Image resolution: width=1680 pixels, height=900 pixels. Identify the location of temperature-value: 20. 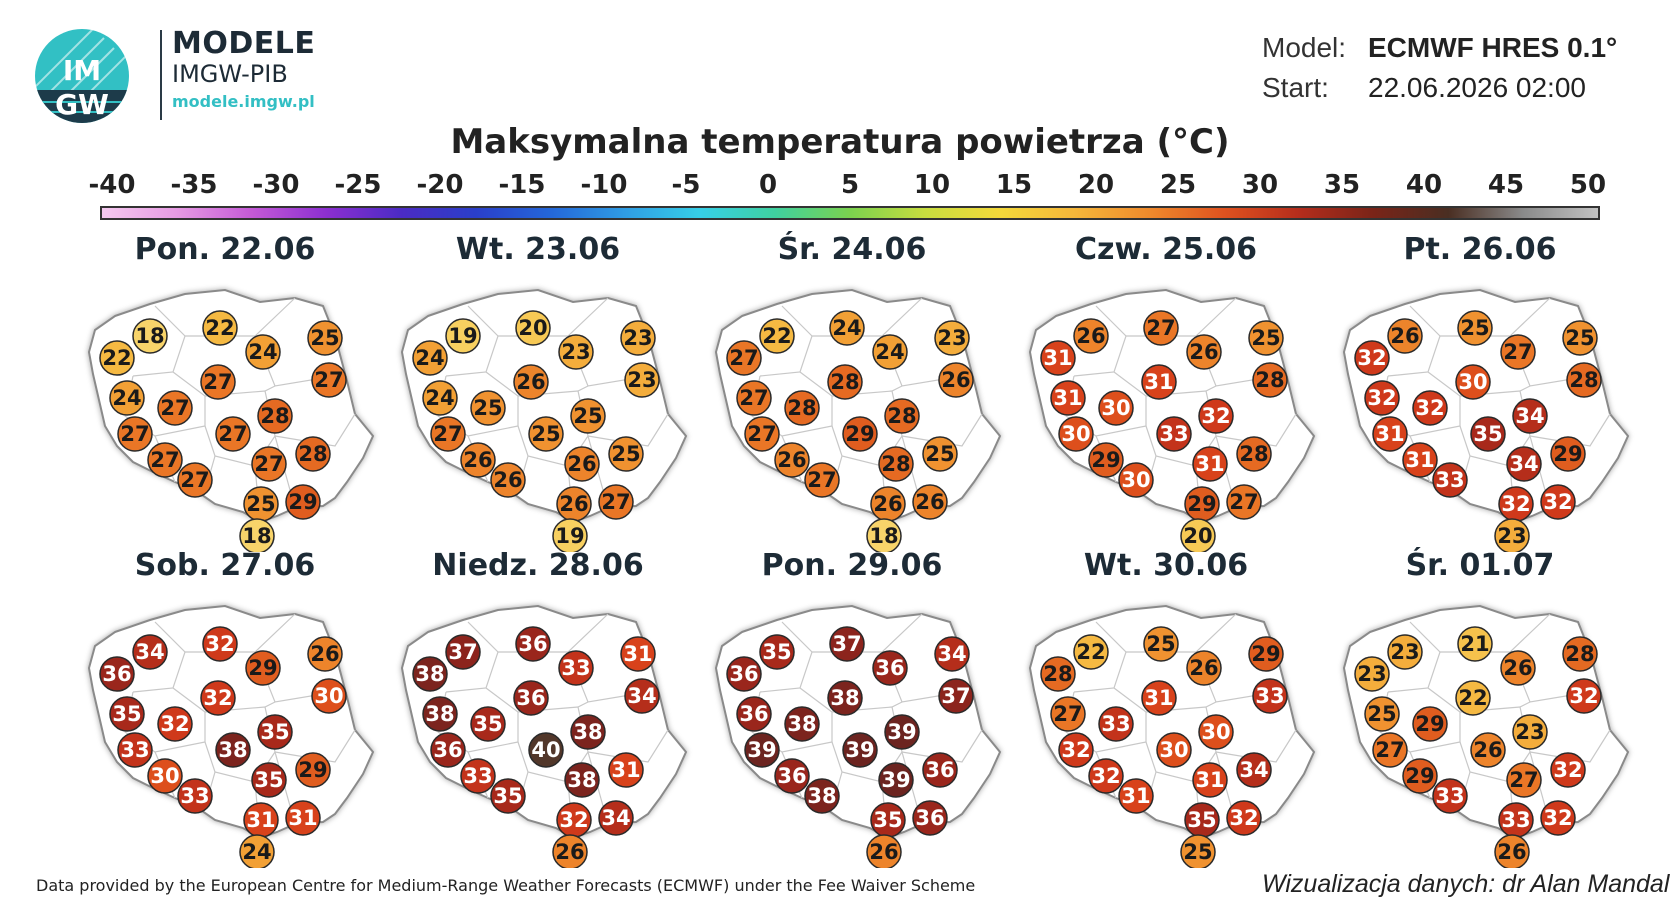
(532, 328).